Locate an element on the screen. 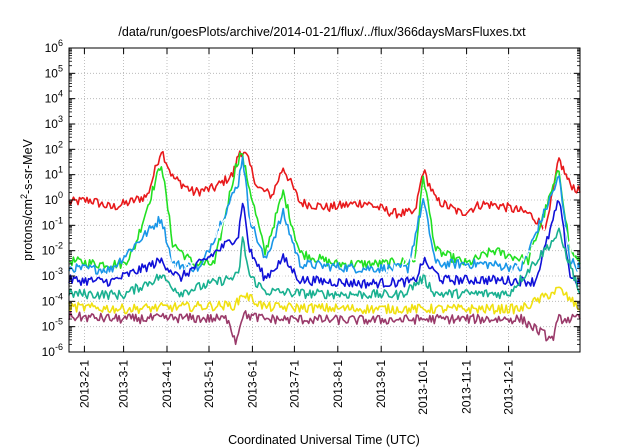 The image size is (640, 448). y-tick-label: 10⁻⁶ is located at coordinates (52, 350).